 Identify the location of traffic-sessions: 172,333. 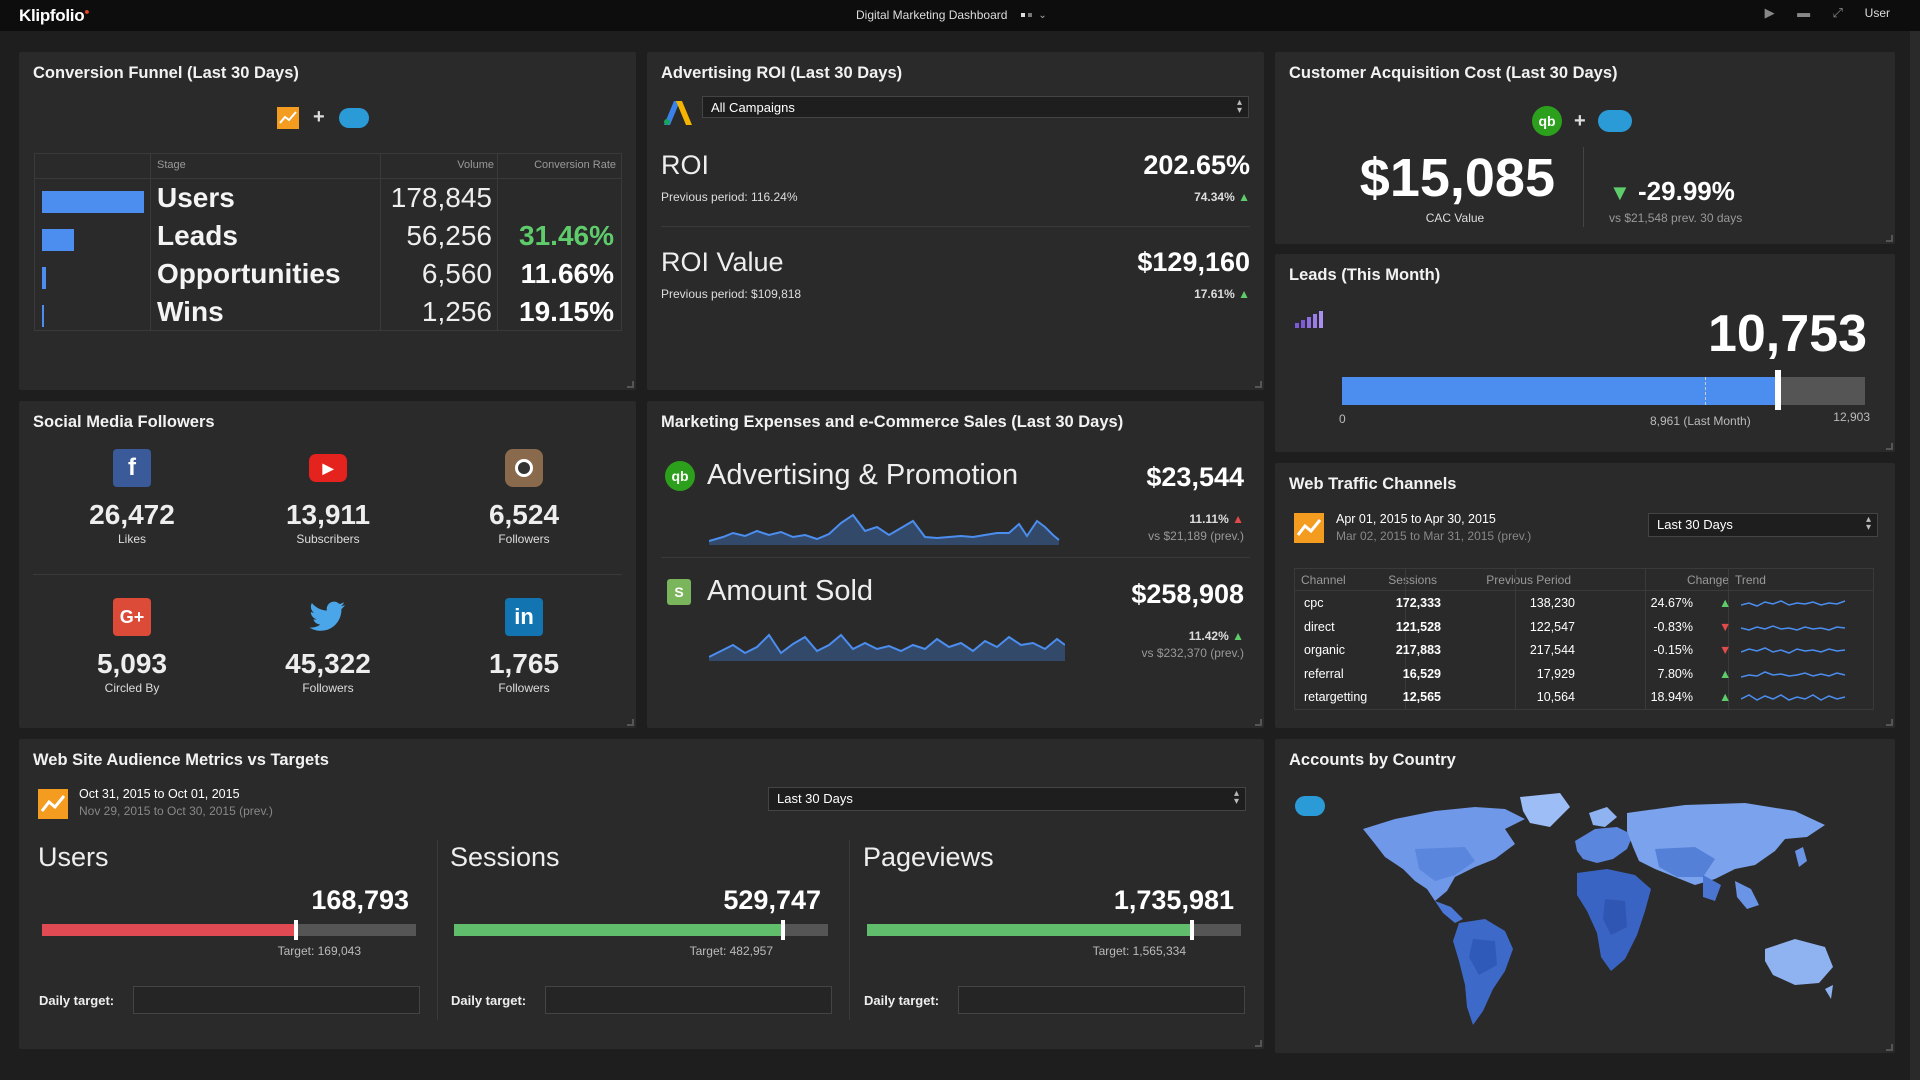
(1418, 603).